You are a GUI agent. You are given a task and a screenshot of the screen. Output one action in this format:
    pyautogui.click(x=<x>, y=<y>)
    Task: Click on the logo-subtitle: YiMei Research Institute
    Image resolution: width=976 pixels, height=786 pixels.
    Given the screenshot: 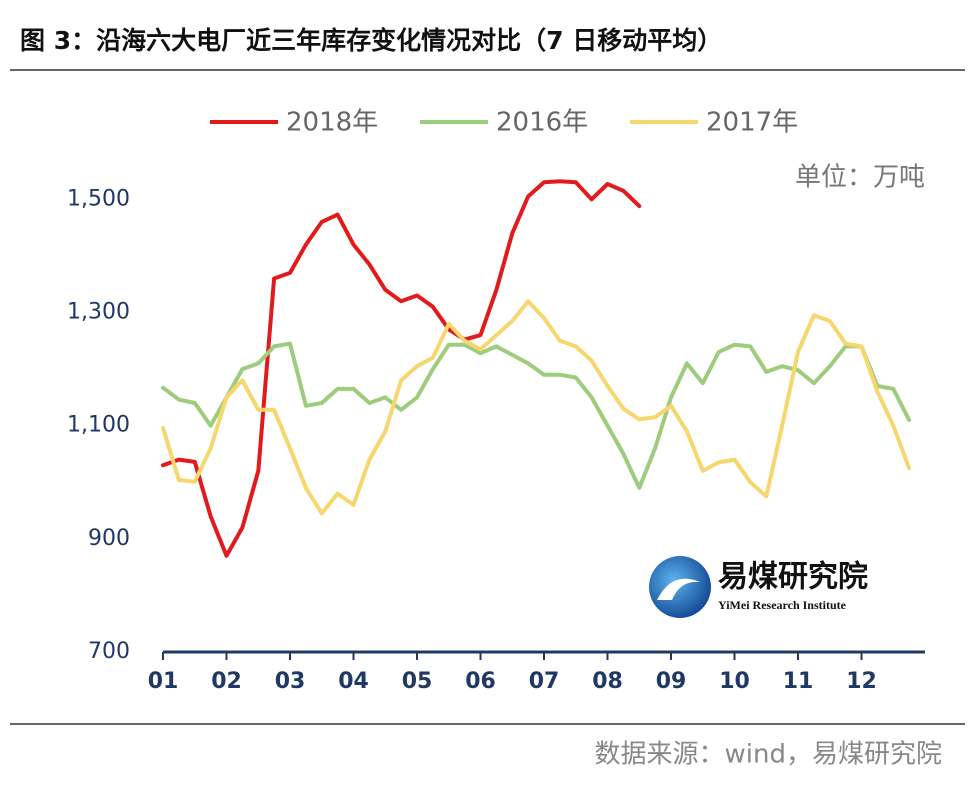 What is the action you would take?
    pyautogui.click(x=782, y=605)
    